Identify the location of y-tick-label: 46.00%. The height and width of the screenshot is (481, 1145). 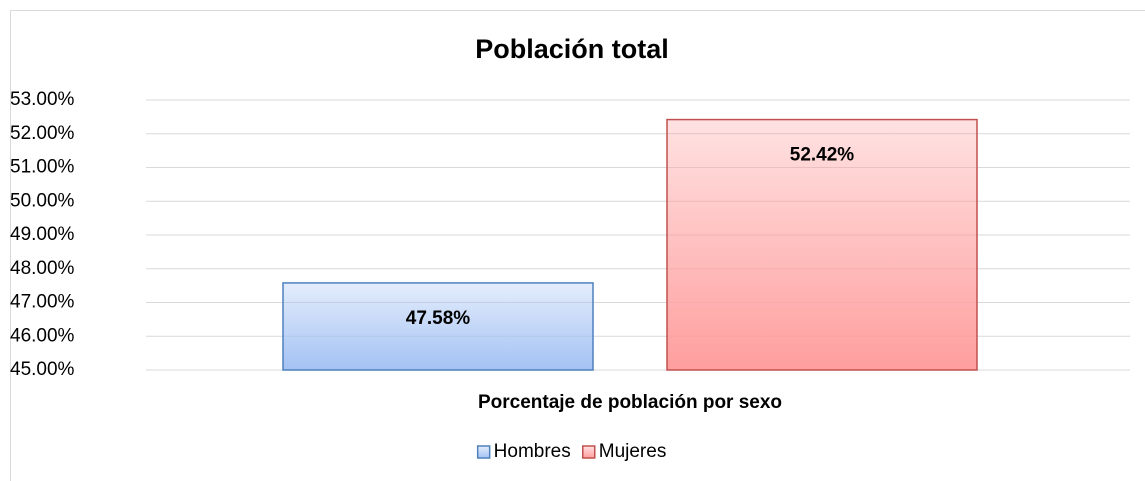
(42, 335).